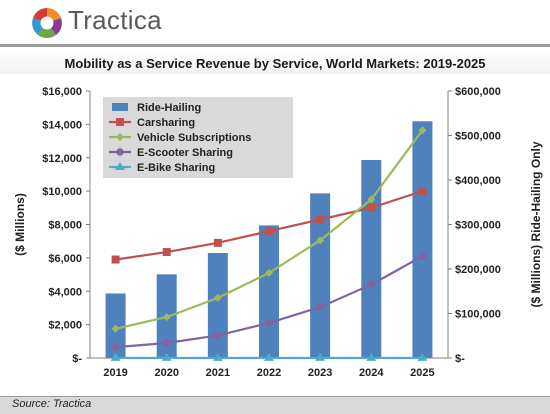 This screenshot has width=550, height=414. I want to click on y-tick-label: $4,000, so click(65, 292).